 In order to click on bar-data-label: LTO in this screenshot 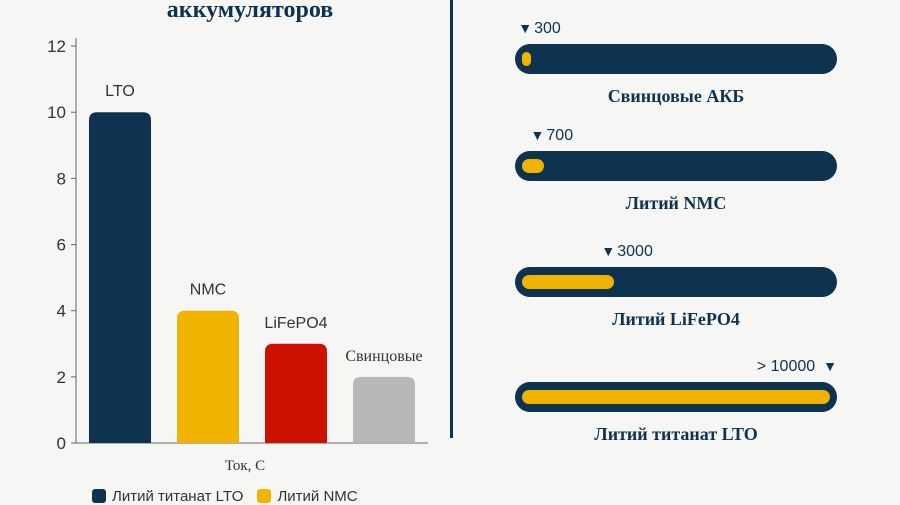, I will do `click(120, 91)`.